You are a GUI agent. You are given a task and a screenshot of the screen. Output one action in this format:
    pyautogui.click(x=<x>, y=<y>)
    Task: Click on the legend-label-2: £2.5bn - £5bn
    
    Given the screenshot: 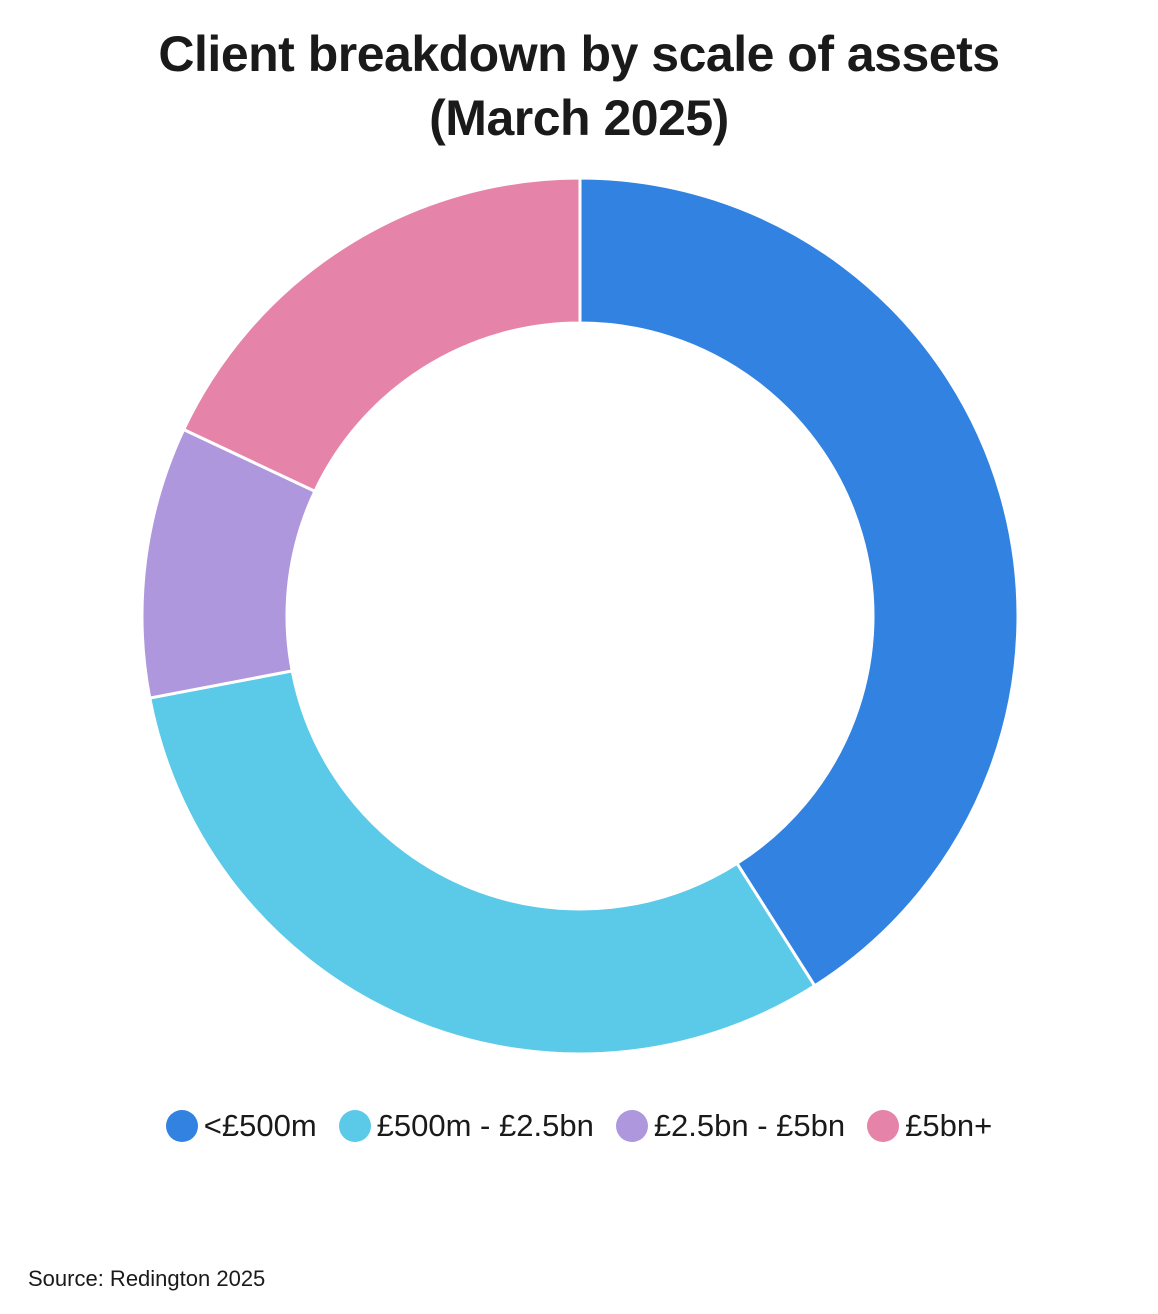 What is the action you would take?
    pyautogui.click(x=749, y=1125)
    